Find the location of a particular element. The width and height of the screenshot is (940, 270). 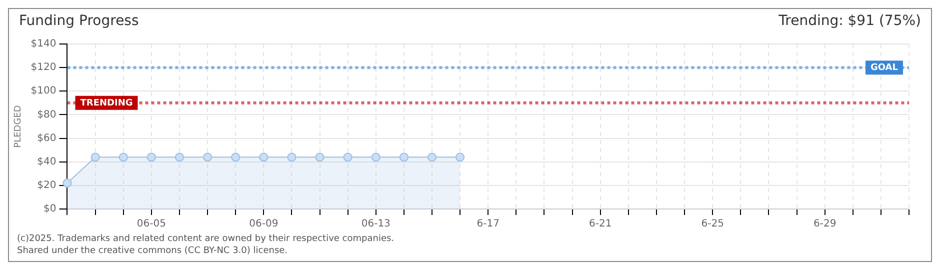

x-tick-label: 06-13 is located at coordinates (375, 224).